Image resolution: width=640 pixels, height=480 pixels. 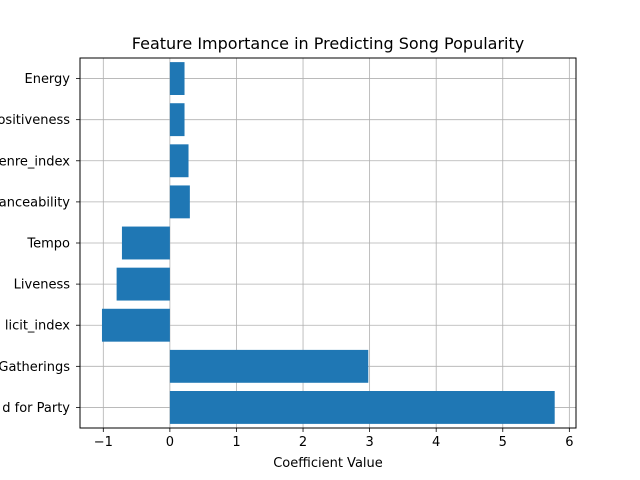 What do you see at coordinates (503, 442) in the screenshot?
I see `x-tick-label: 5` at bounding box center [503, 442].